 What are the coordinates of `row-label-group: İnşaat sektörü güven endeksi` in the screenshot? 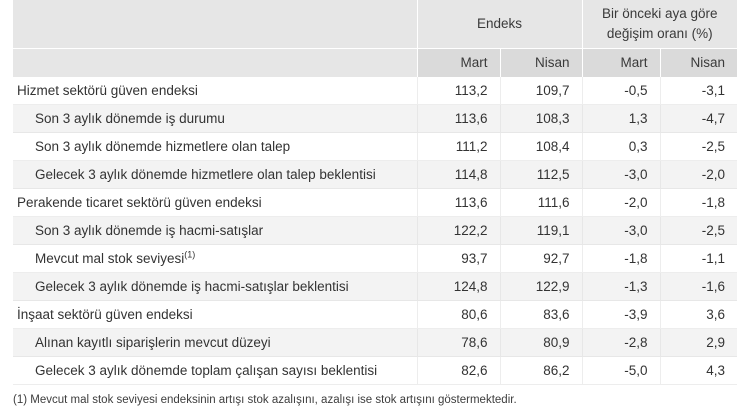 It's located at (215, 314).